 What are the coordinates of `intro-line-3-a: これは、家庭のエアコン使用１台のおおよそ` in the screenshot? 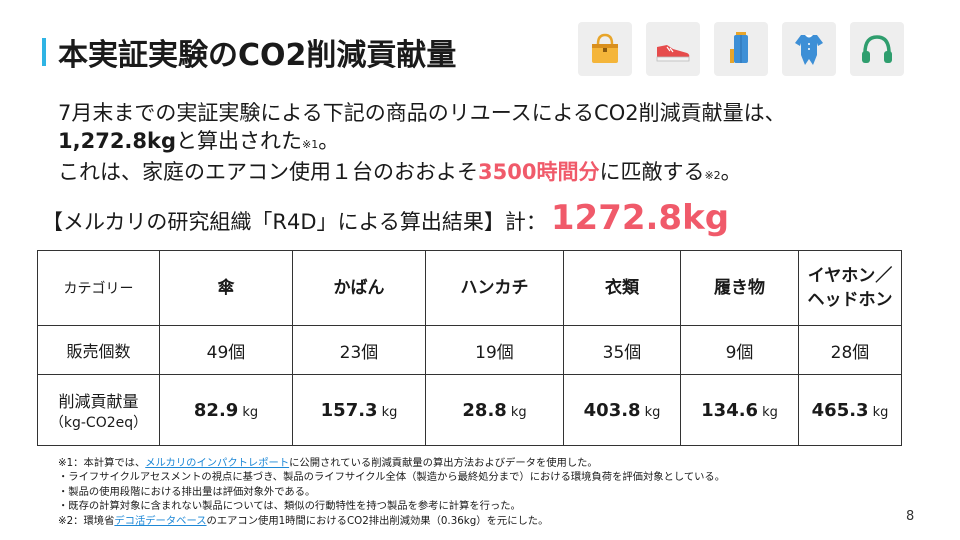 It's located at (268, 172).